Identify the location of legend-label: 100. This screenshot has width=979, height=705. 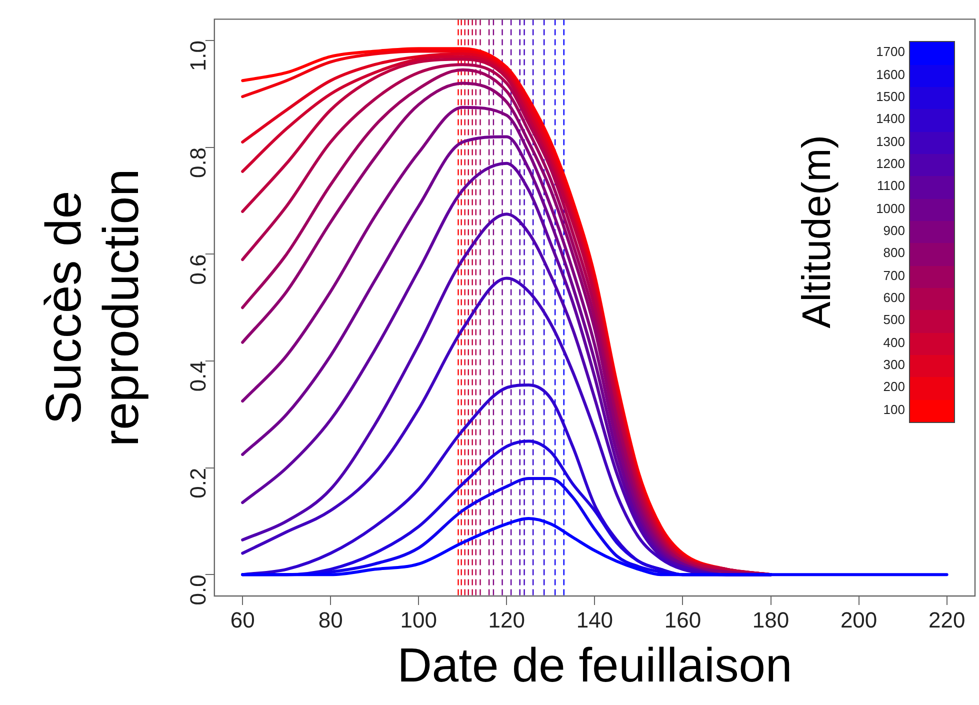
(893, 409).